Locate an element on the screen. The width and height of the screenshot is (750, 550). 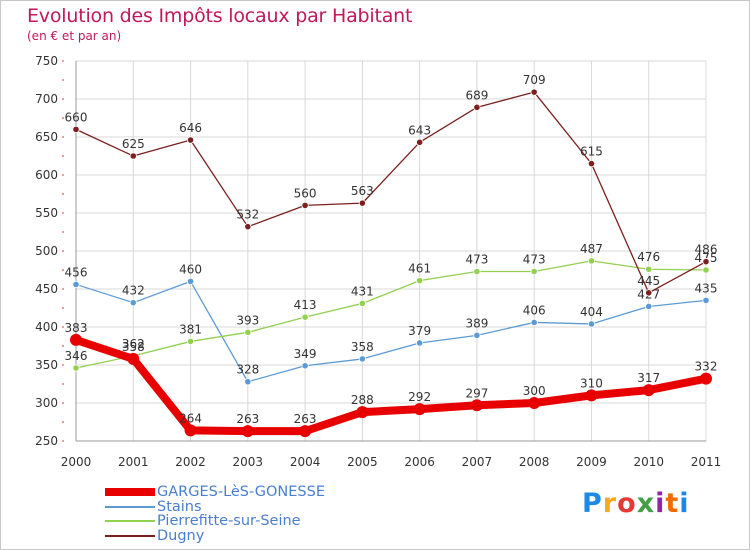
data-label: 473 is located at coordinates (534, 260).